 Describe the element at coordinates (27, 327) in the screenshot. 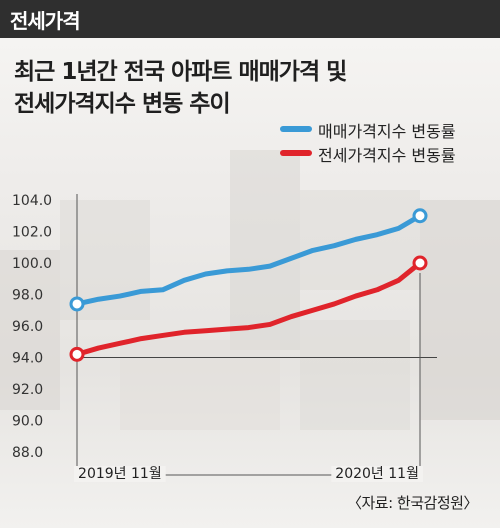

I see `y-tick-label: 96.0` at that location.